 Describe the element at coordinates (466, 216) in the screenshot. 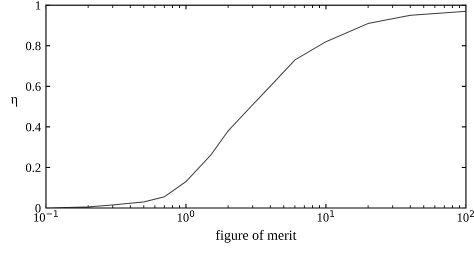

I see `x-tick-label: 10$^{2}$` at that location.